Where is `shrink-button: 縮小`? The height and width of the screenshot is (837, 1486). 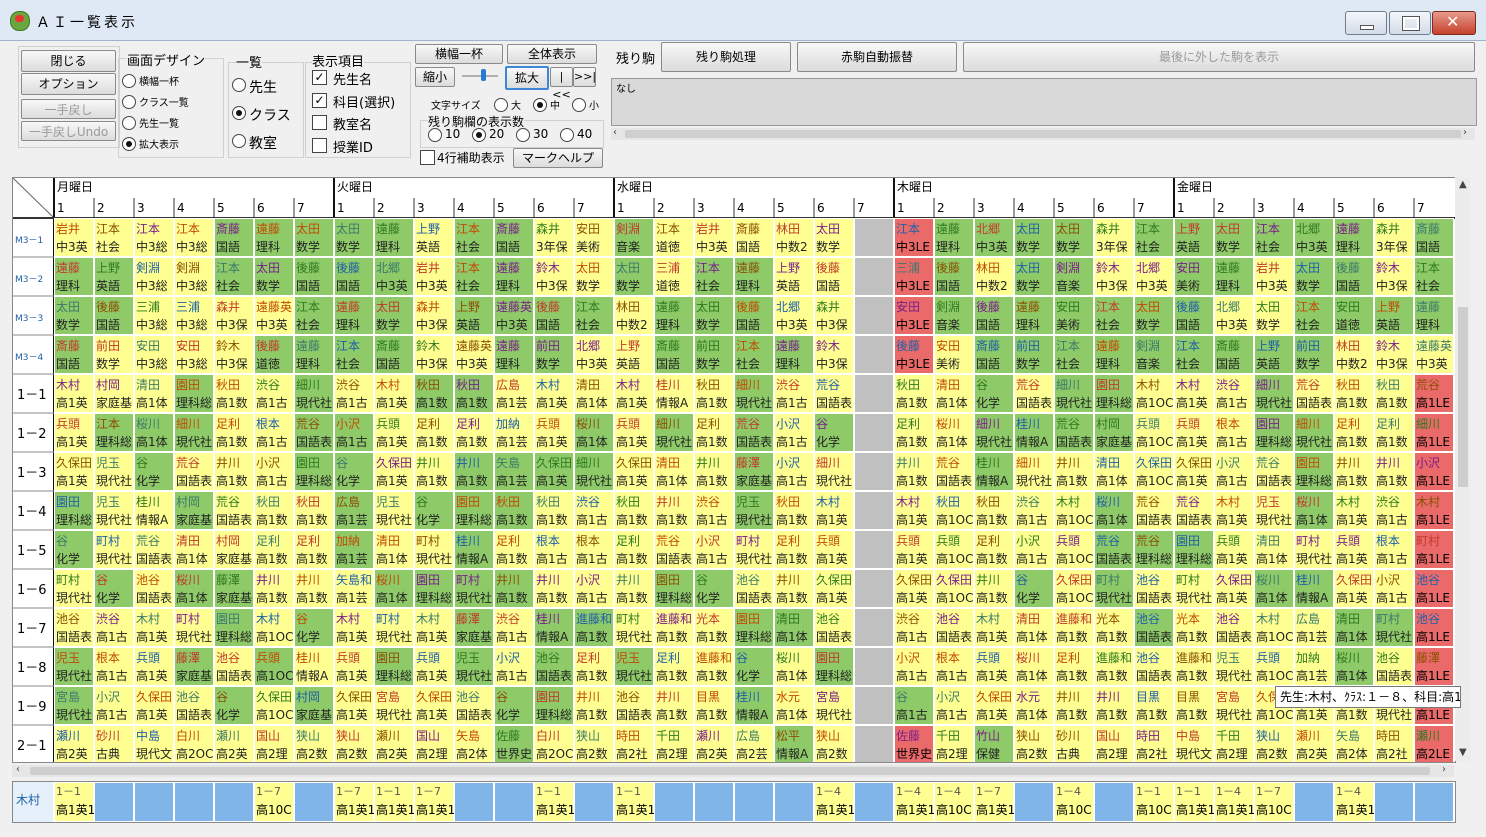
shrink-button: 縮小 is located at coordinates (435, 77).